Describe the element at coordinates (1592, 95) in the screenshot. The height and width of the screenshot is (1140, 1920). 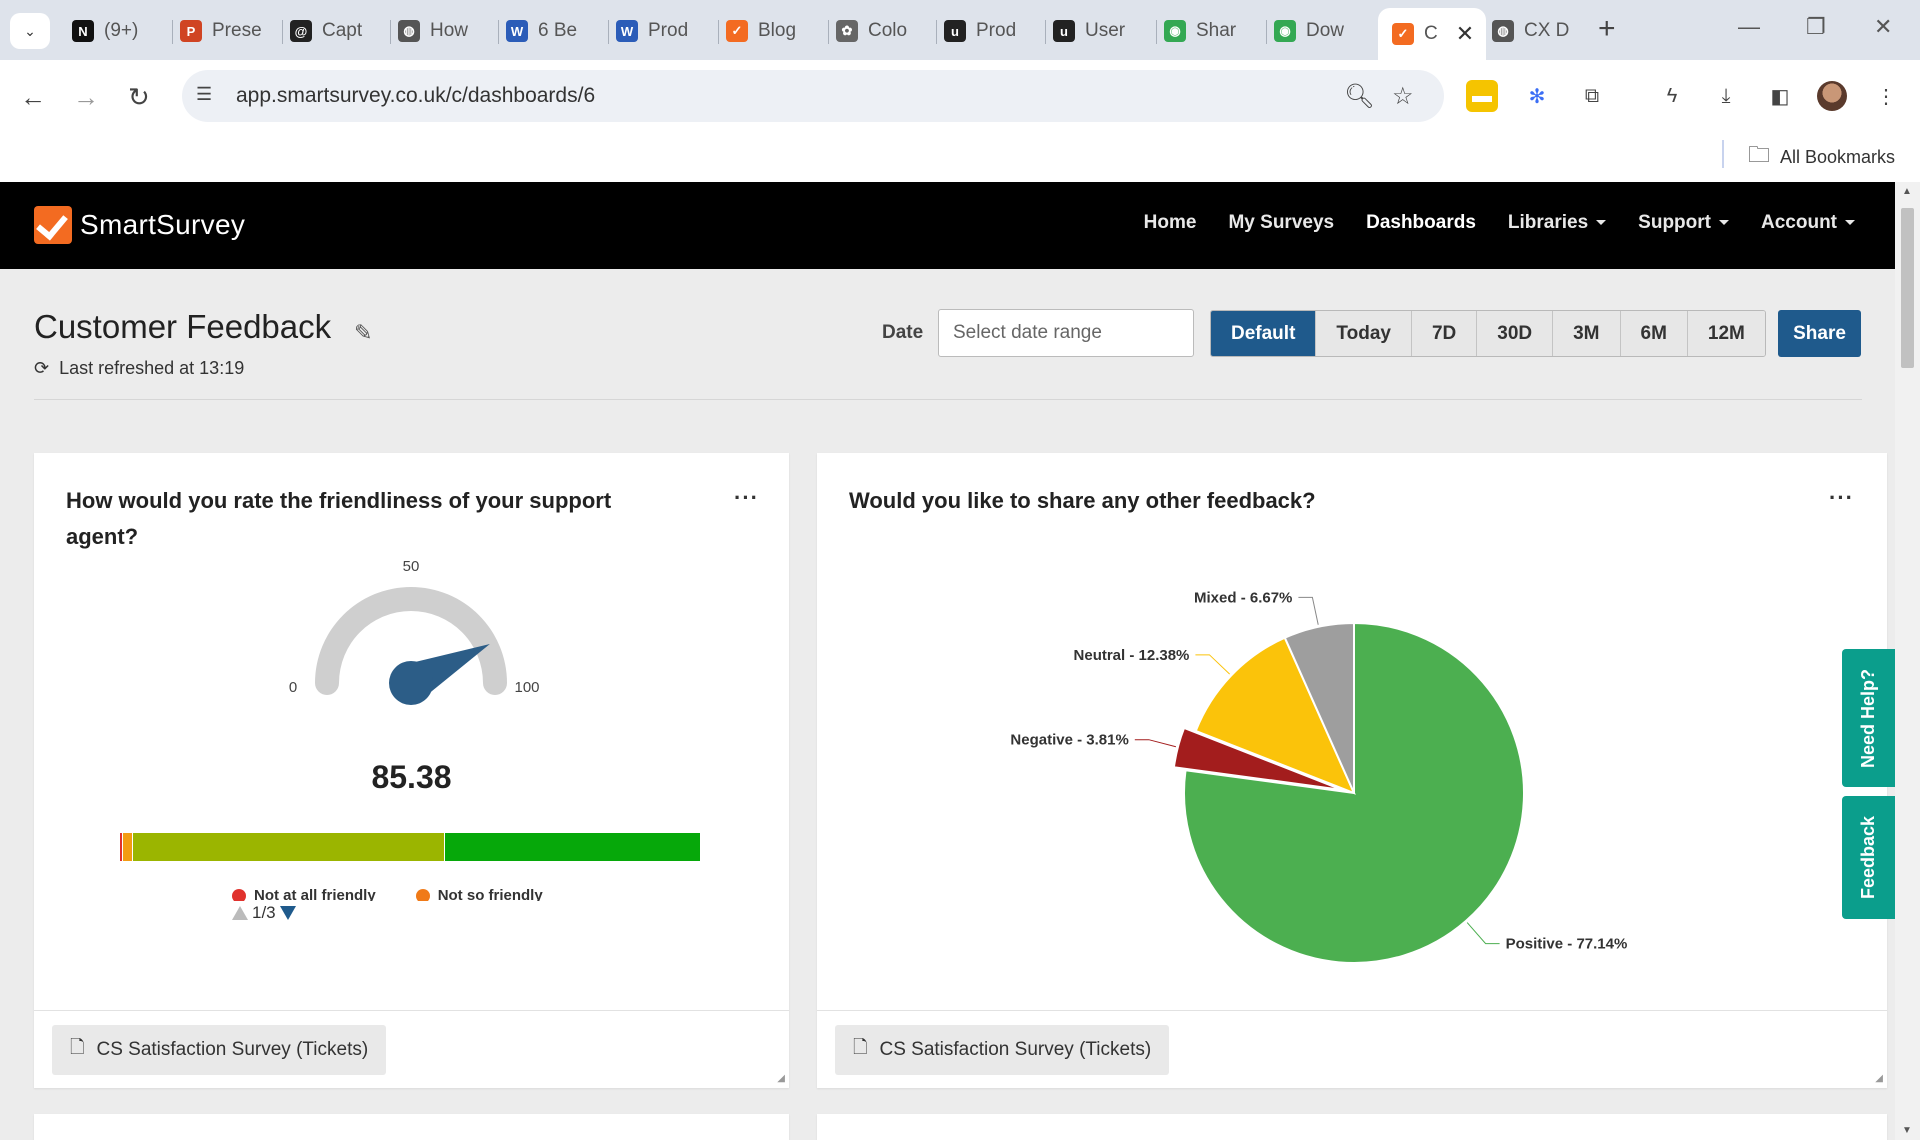
I see `extensions-puzzle-icon: ⧉` at that location.